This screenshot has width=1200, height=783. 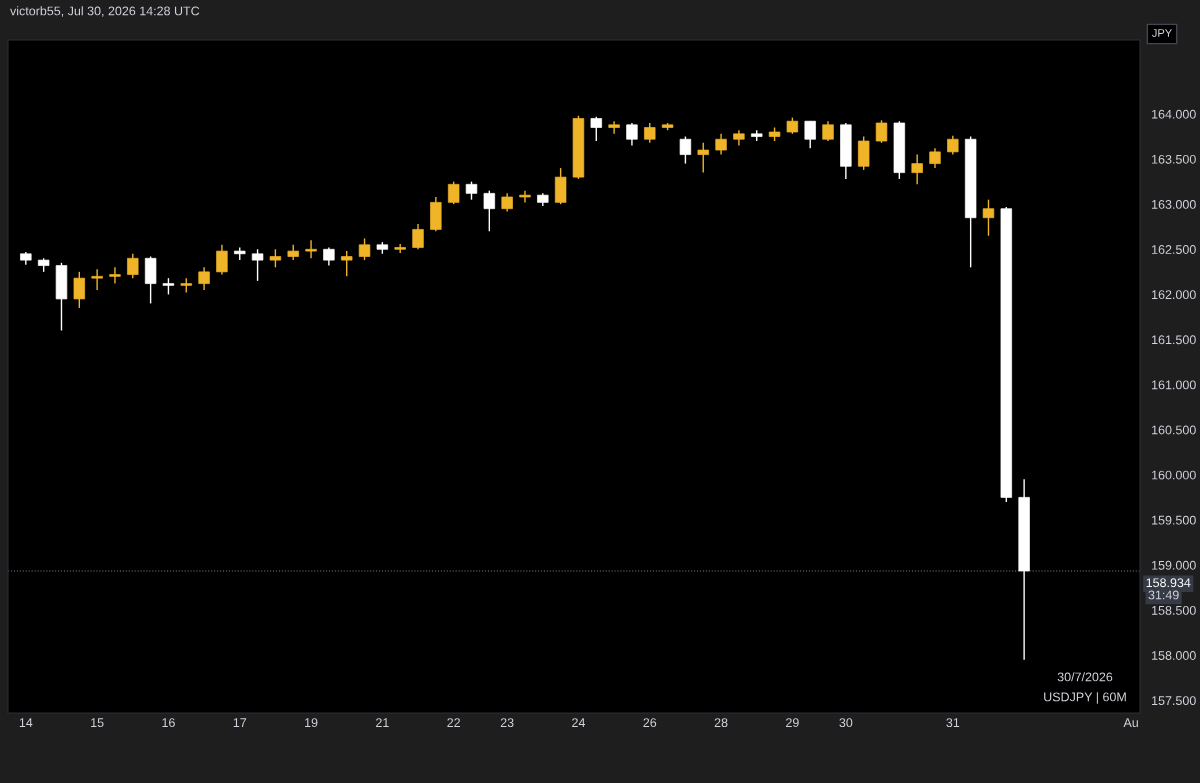 What do you see at coordinates (846, 723) in the screenshot?
I see `x-tick-label: 30` at bounding box center [846, 723].